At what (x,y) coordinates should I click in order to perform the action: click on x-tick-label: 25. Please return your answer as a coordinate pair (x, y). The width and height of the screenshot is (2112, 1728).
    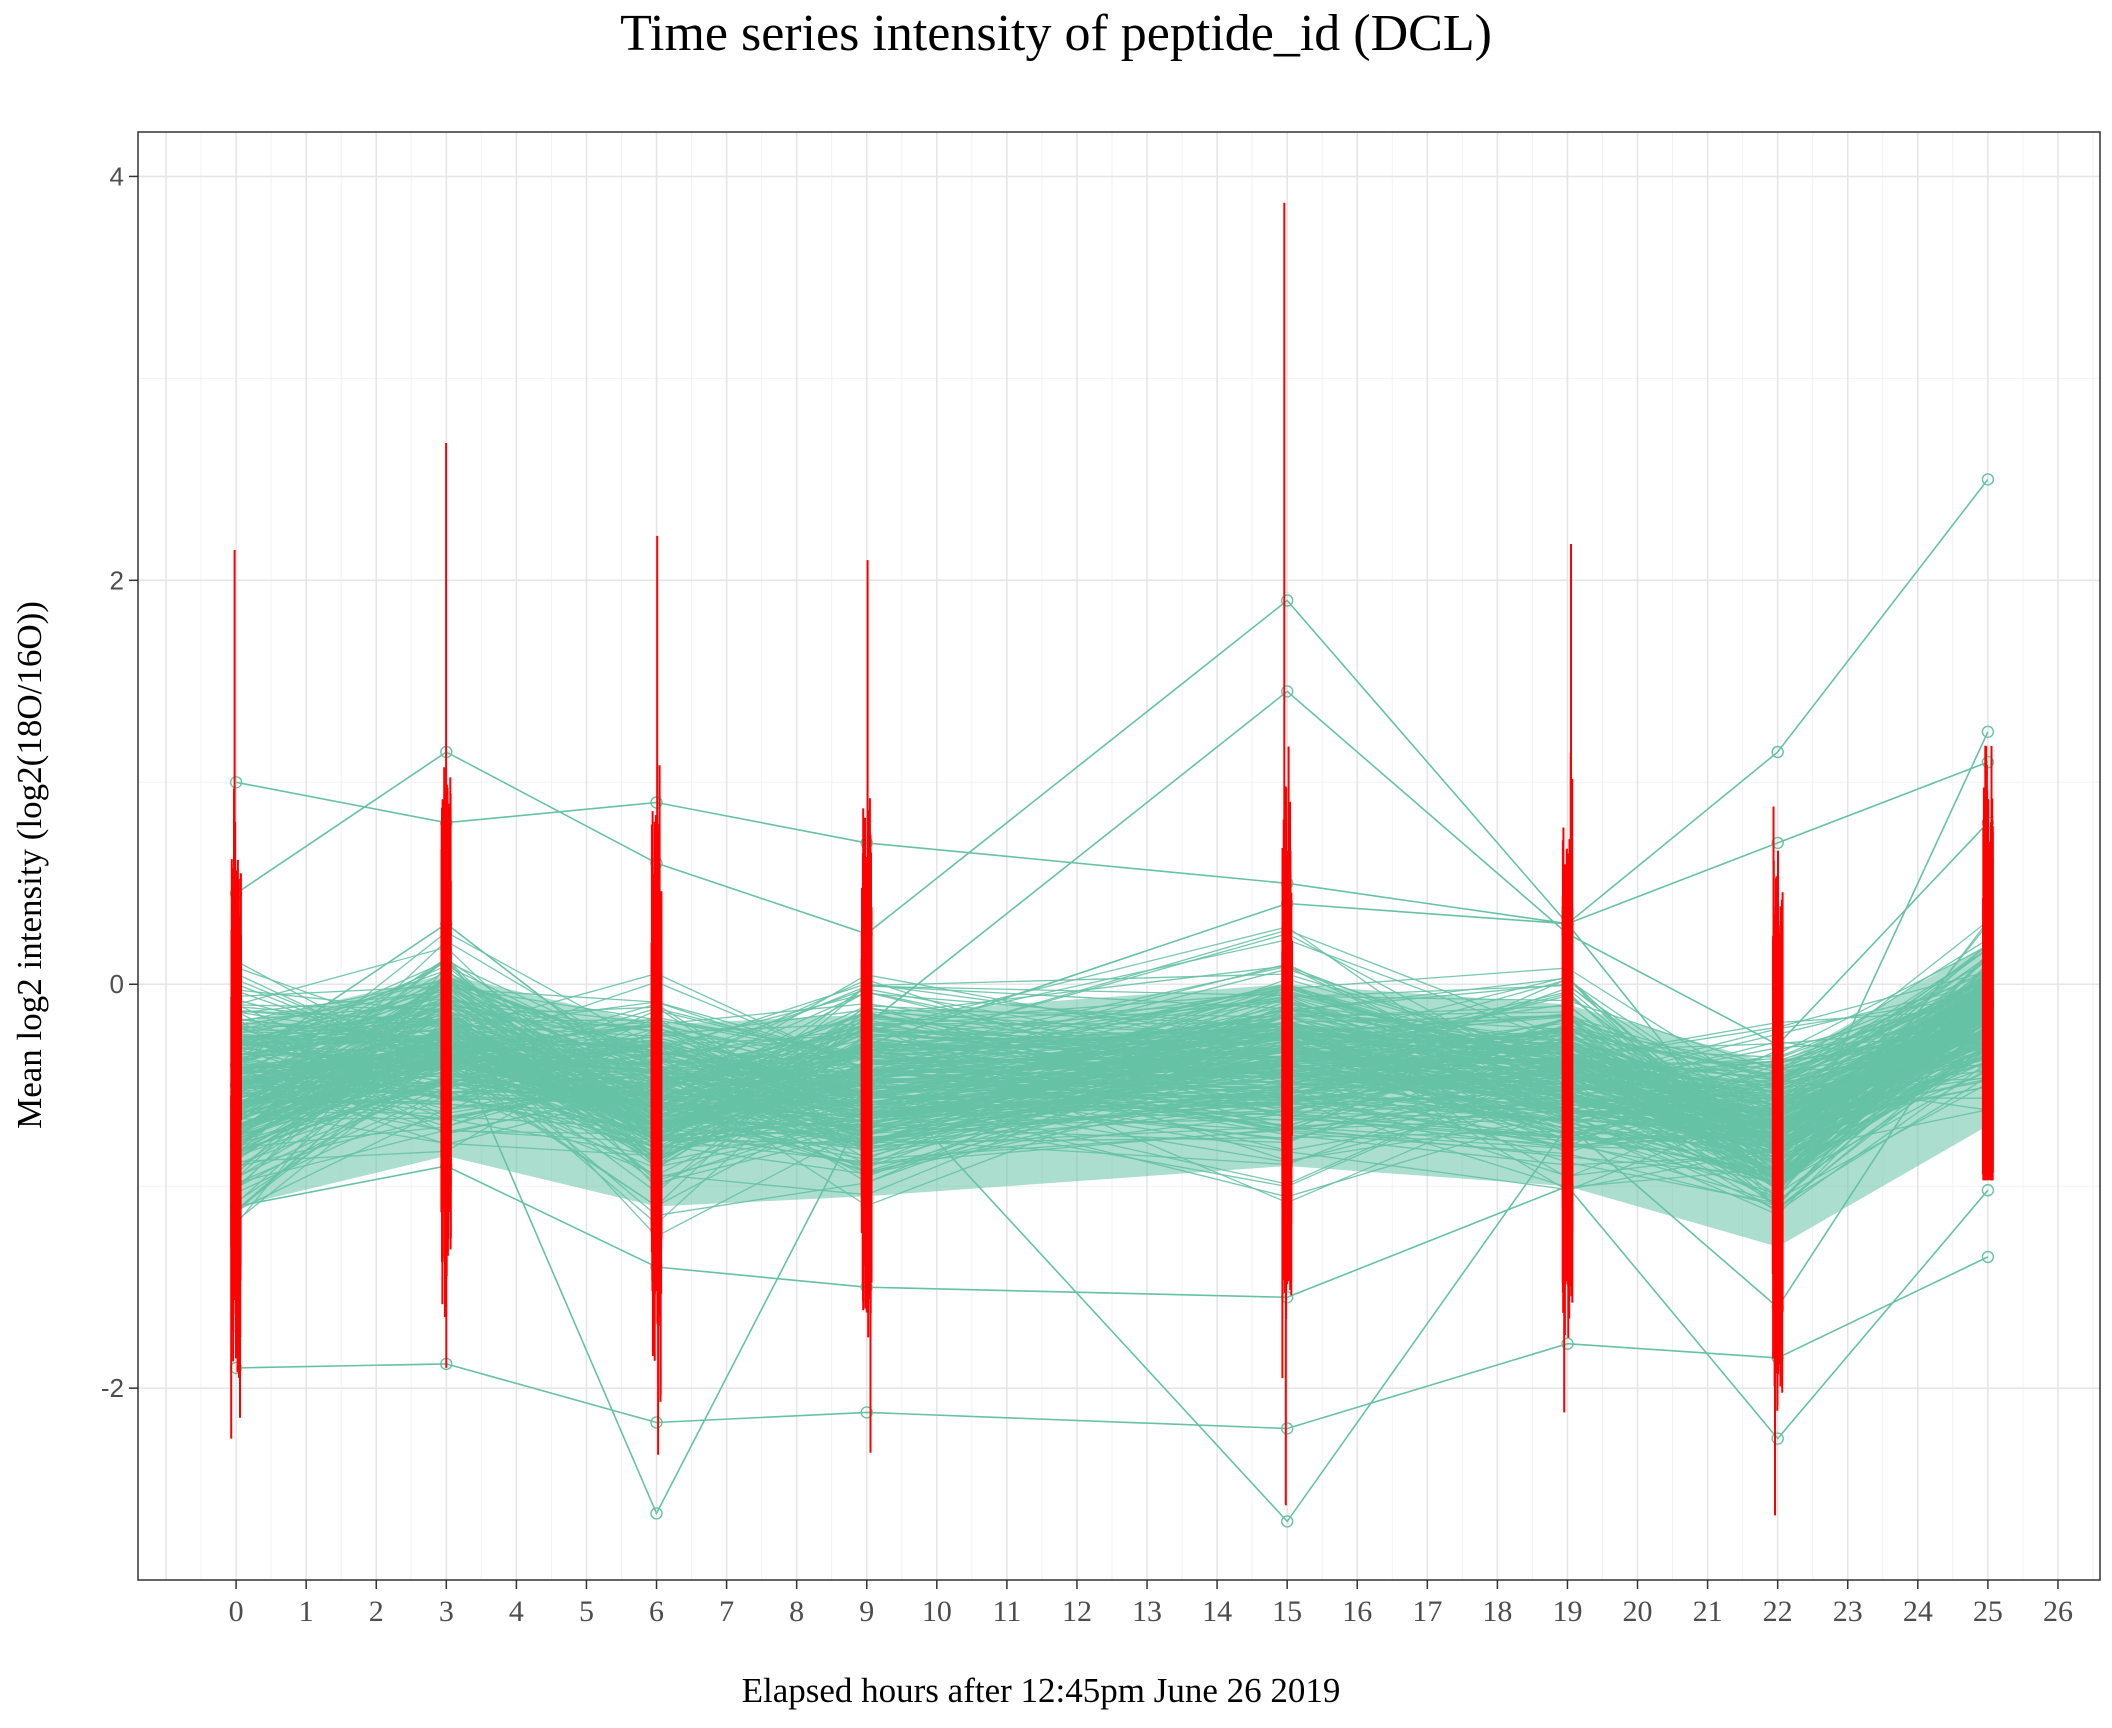
    Looking at the image, I should click on (1988, 1611).